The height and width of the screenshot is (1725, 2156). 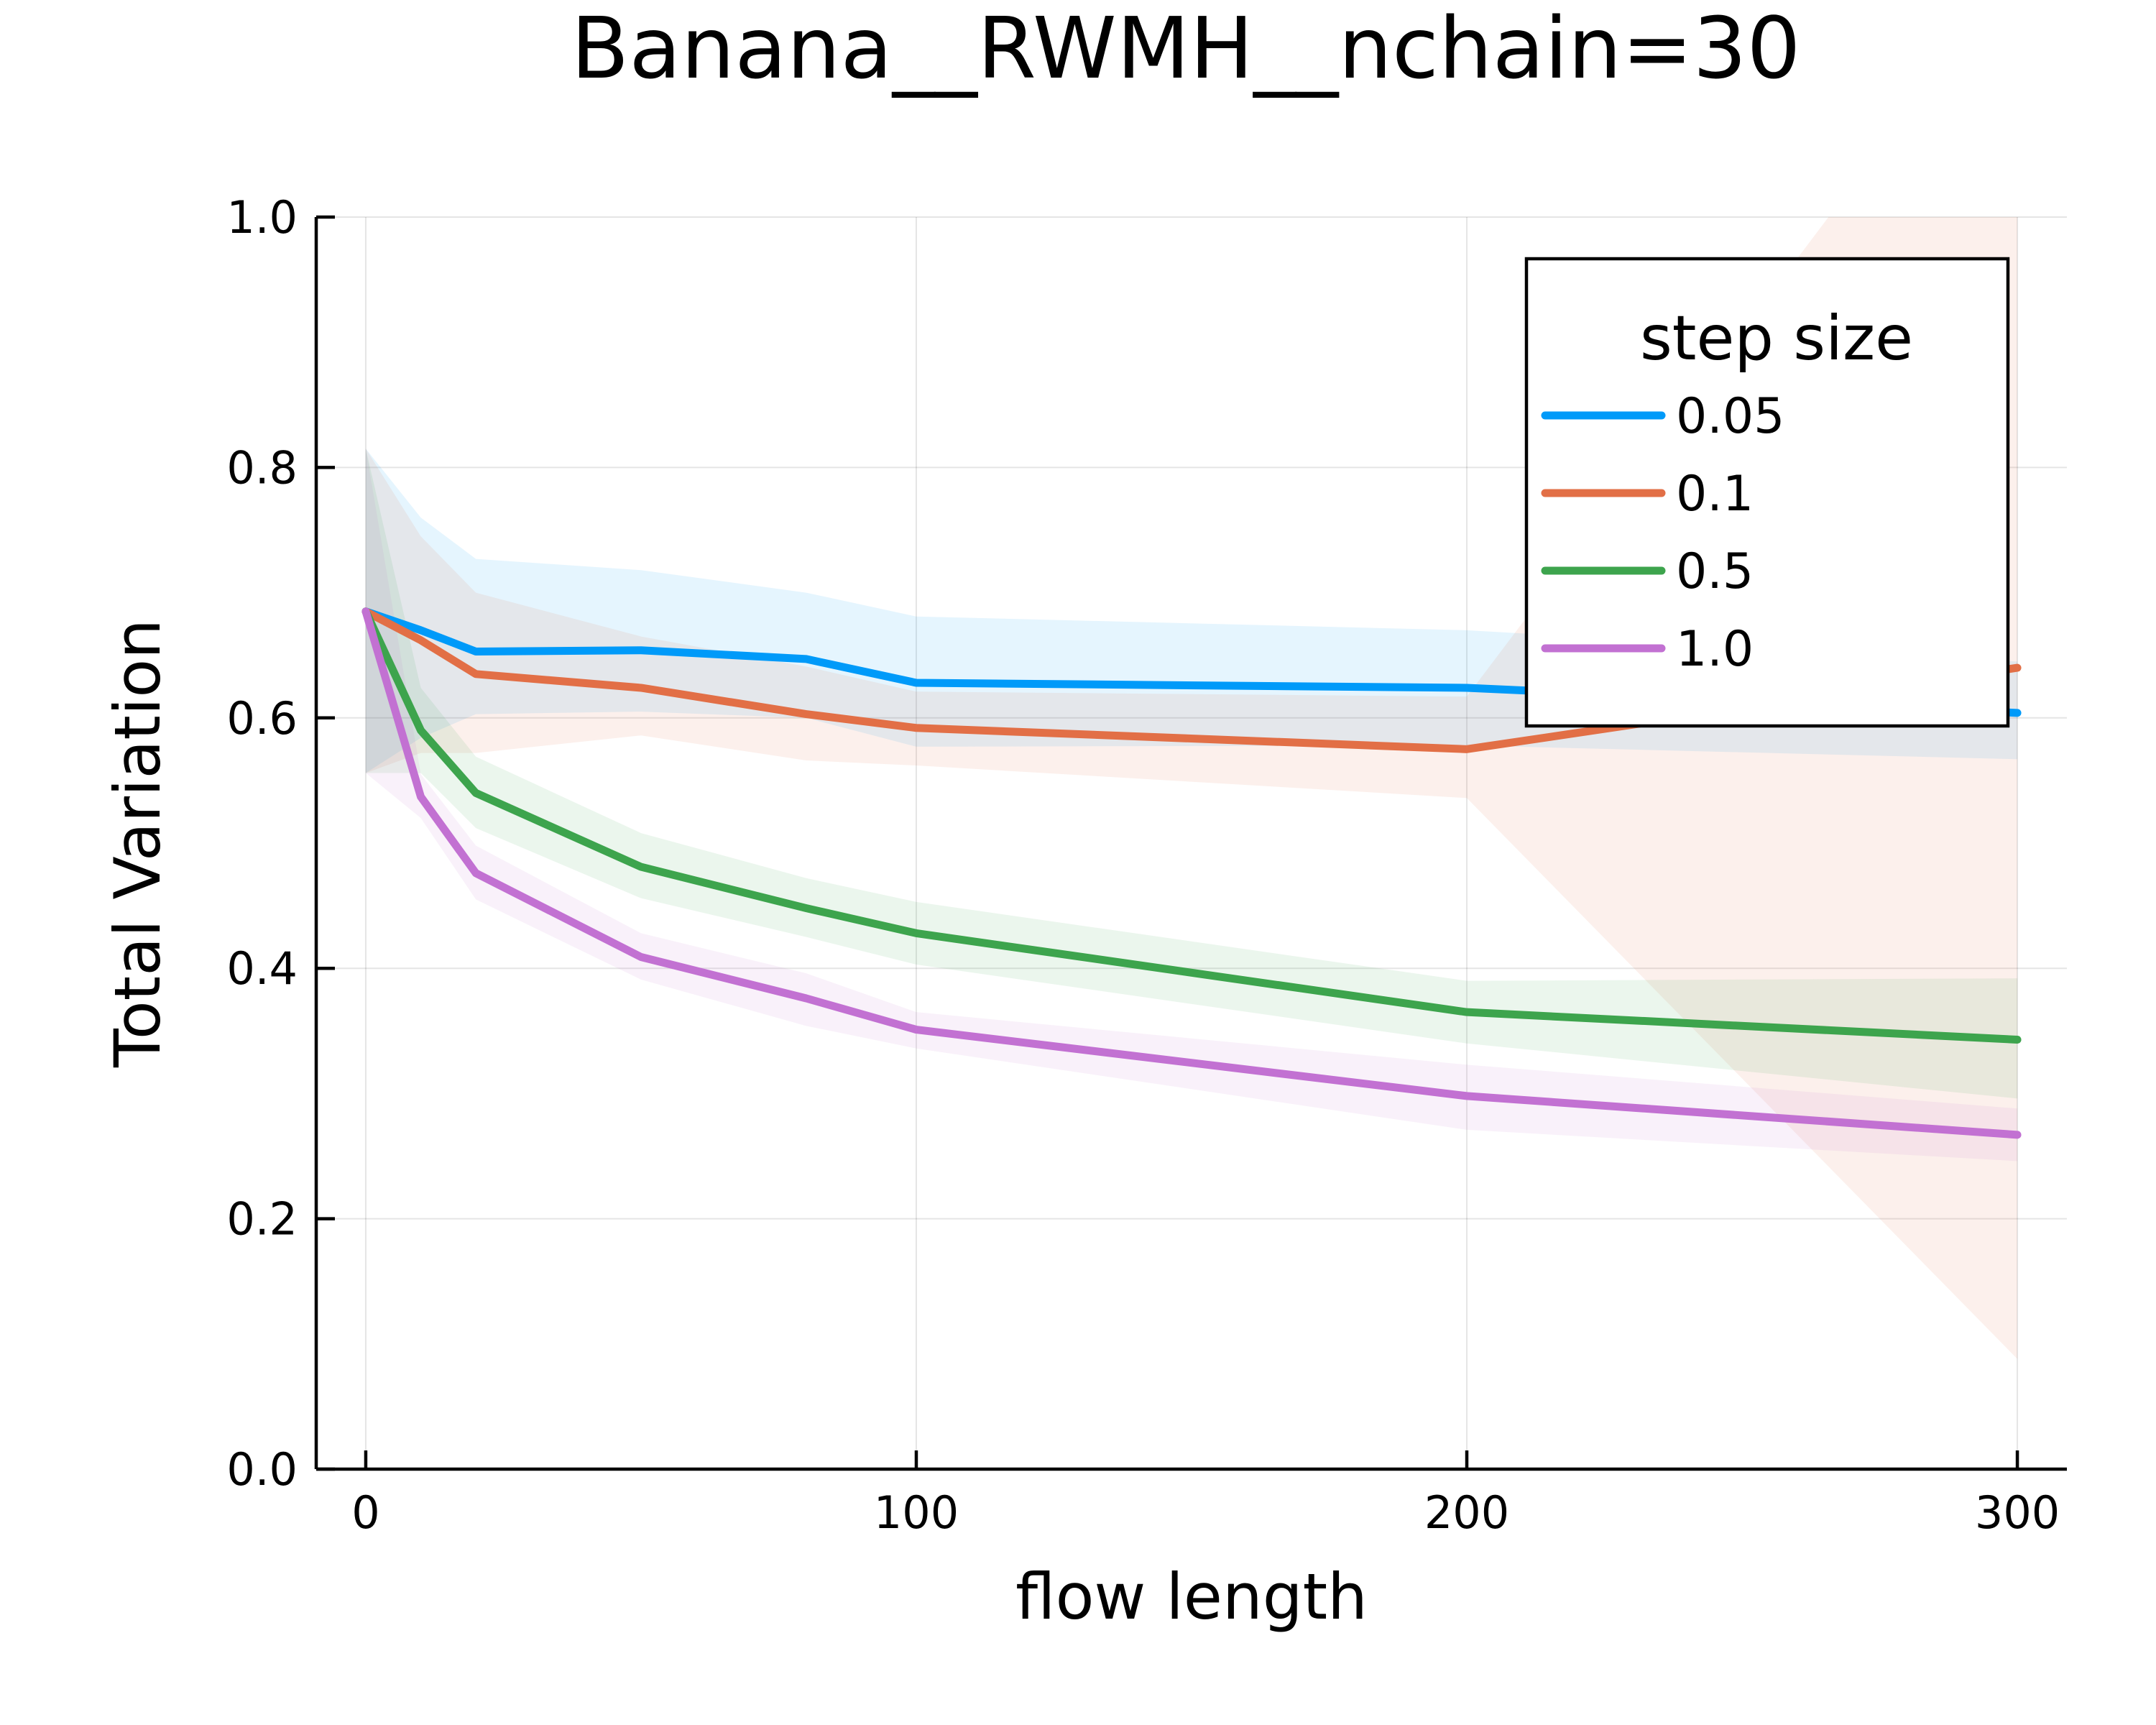 I want to click on x-tick-label: 100, so click(x=917, y=1512).